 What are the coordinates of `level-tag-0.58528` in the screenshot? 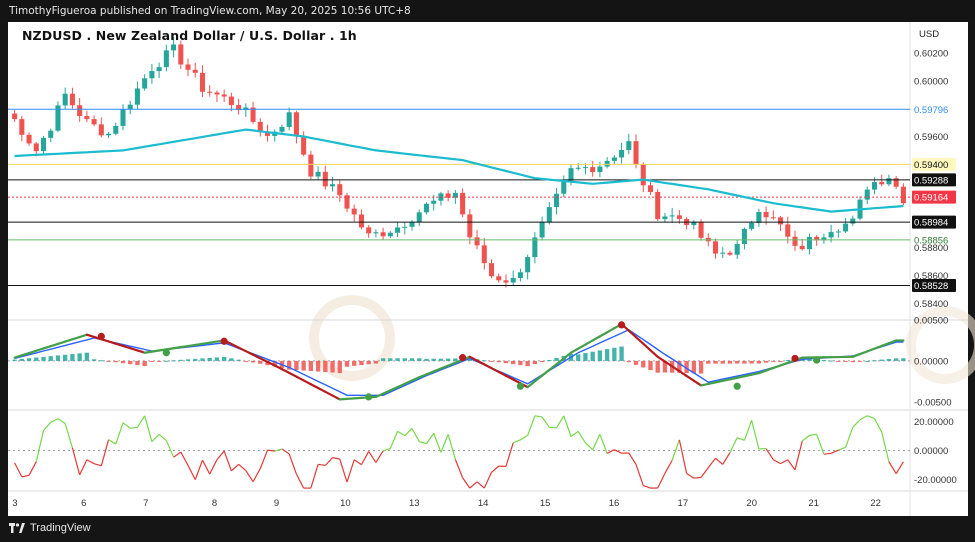 It's located at (934, 286).